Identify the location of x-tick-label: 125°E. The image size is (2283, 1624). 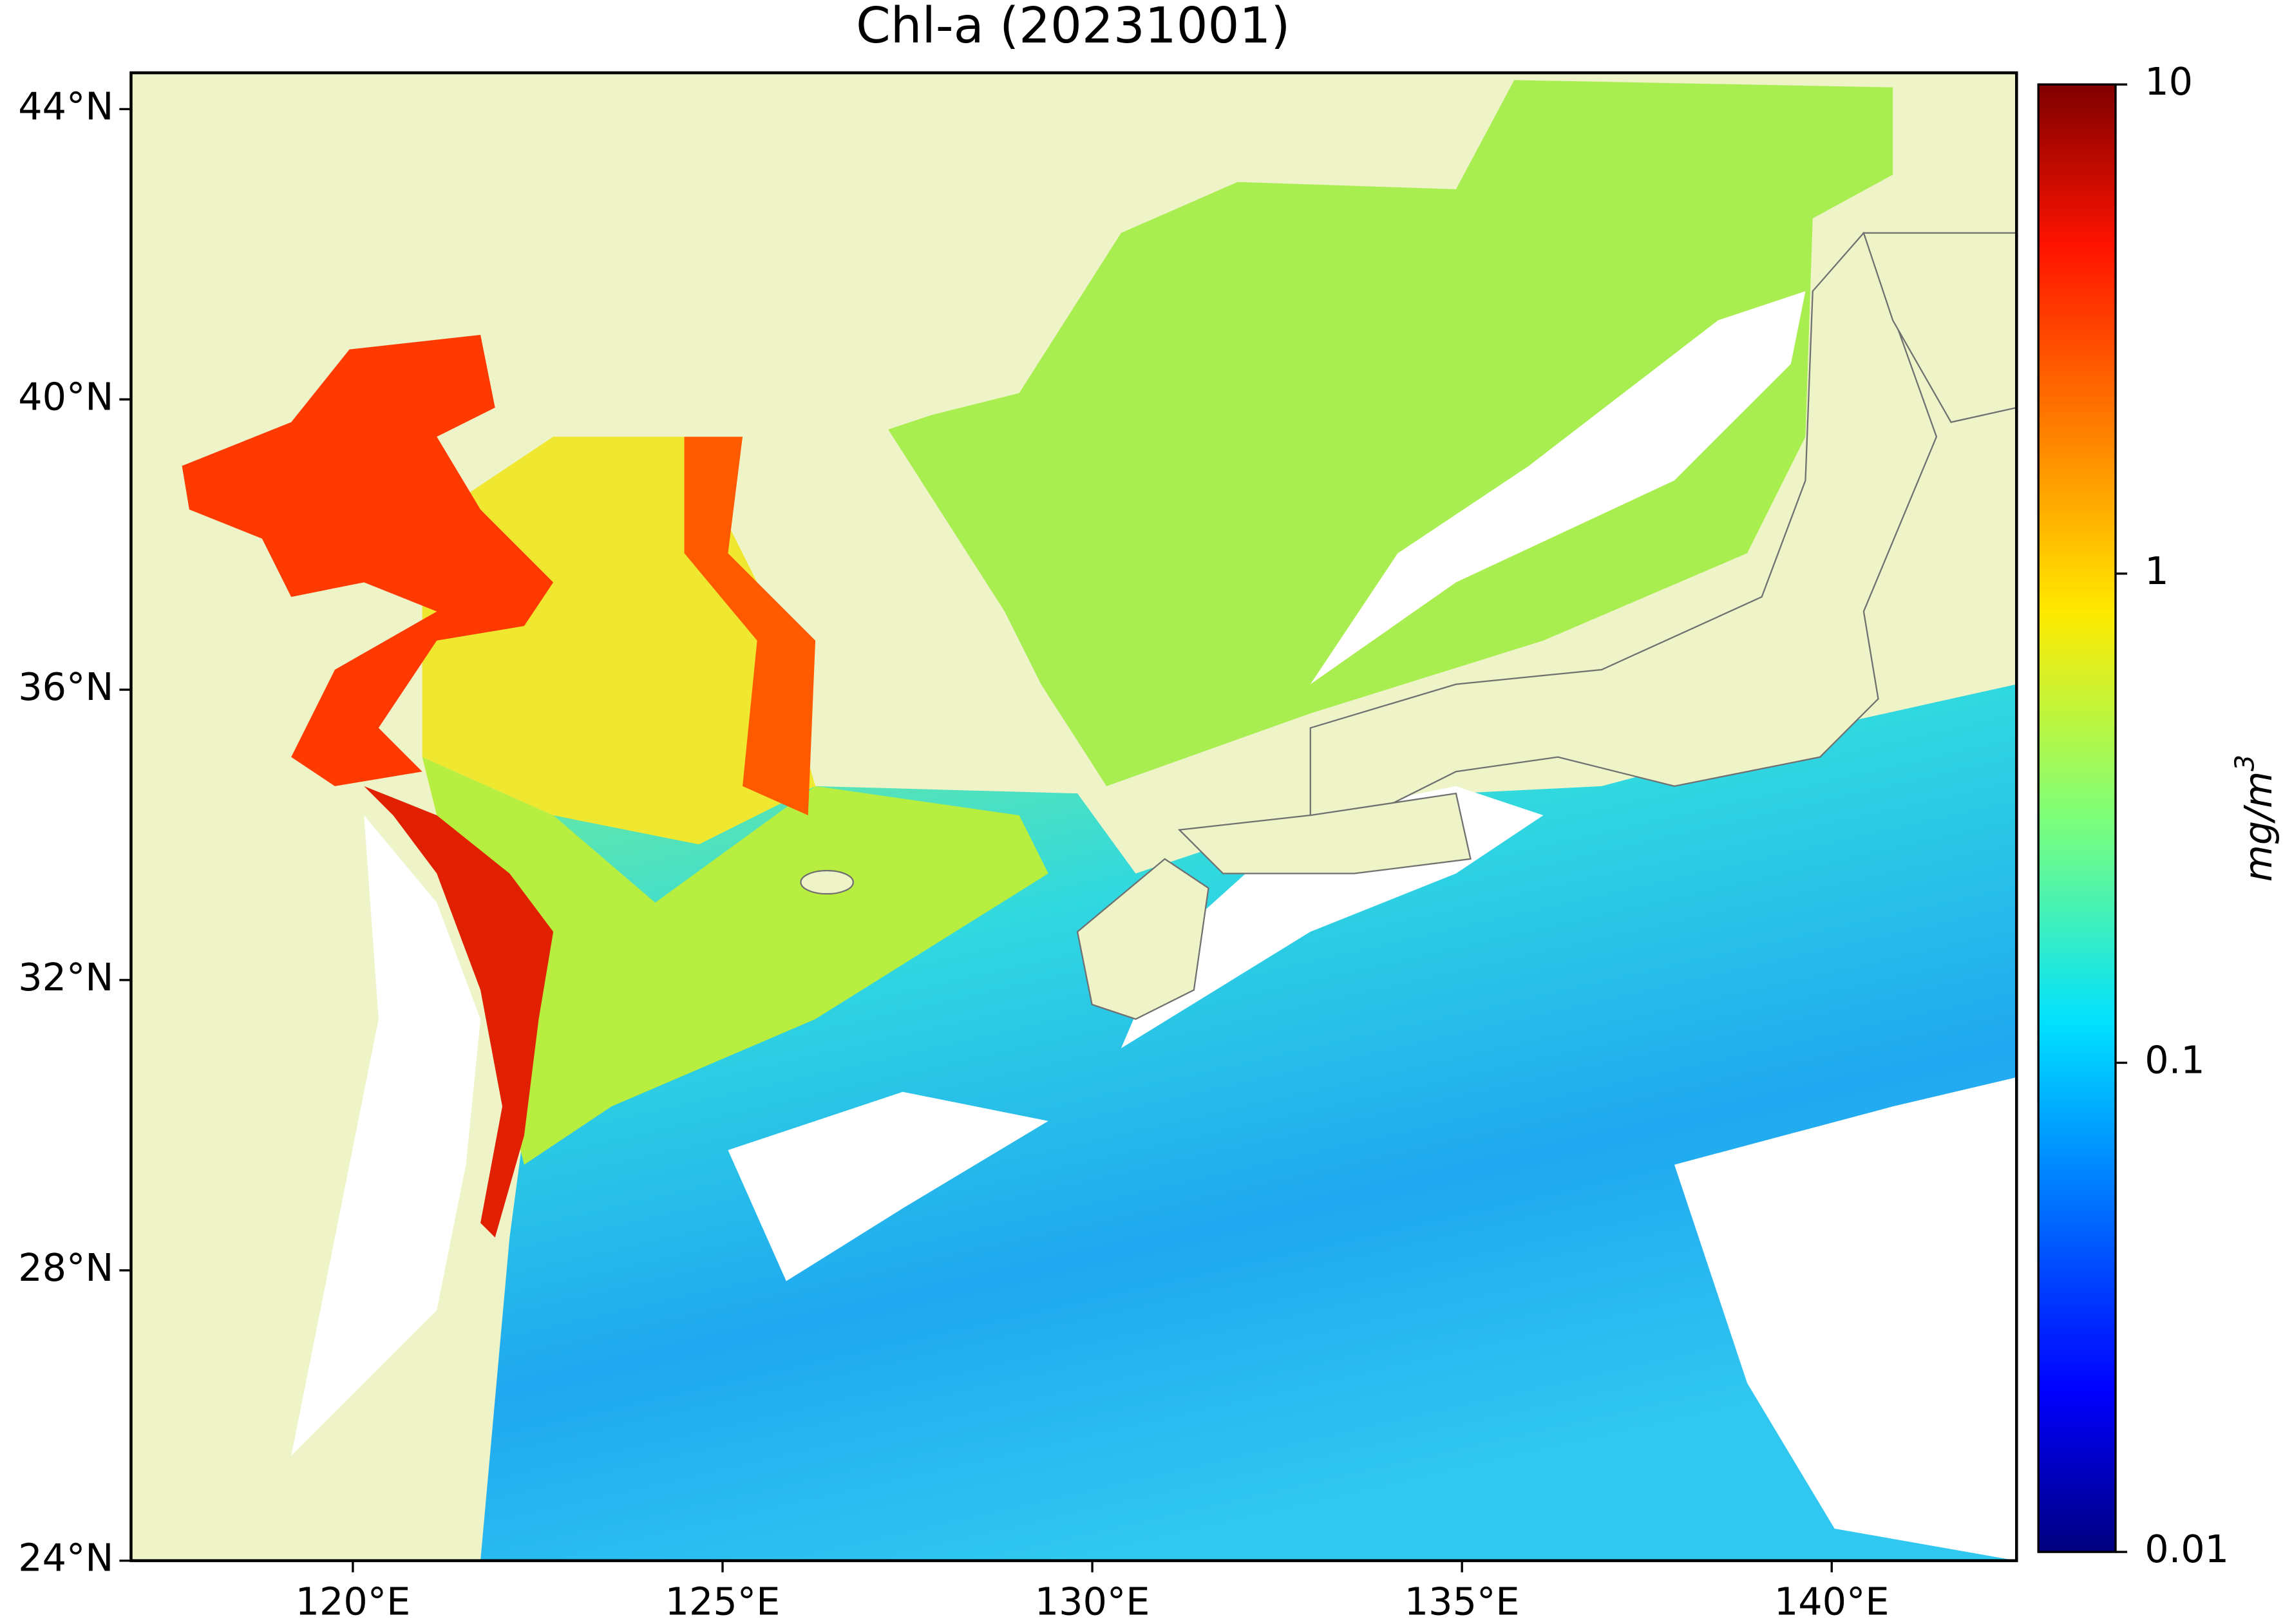
(723, 1602).